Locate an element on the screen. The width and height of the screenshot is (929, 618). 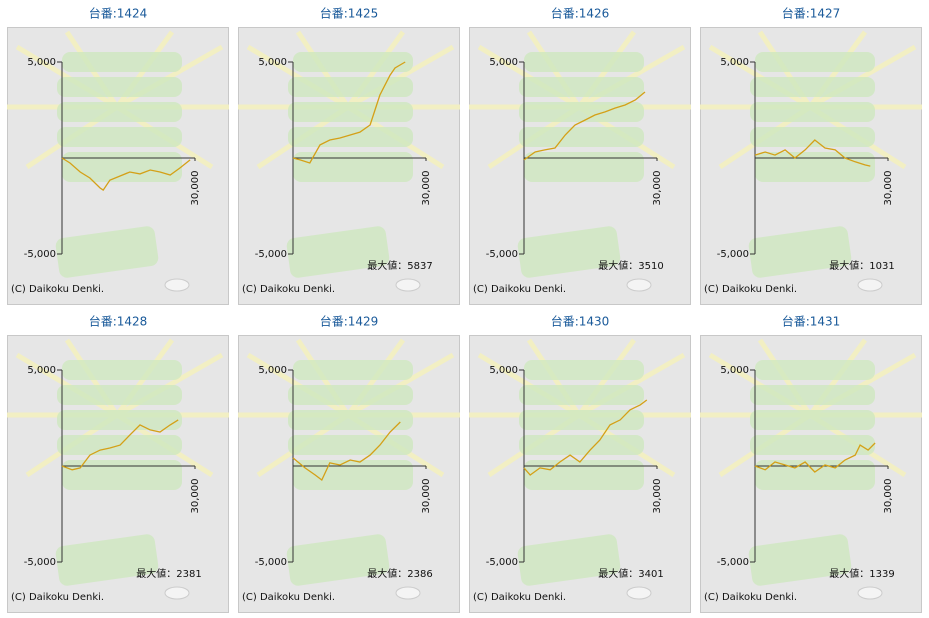
max-value: 最大値：3510 is located at coordinates (630, 265).